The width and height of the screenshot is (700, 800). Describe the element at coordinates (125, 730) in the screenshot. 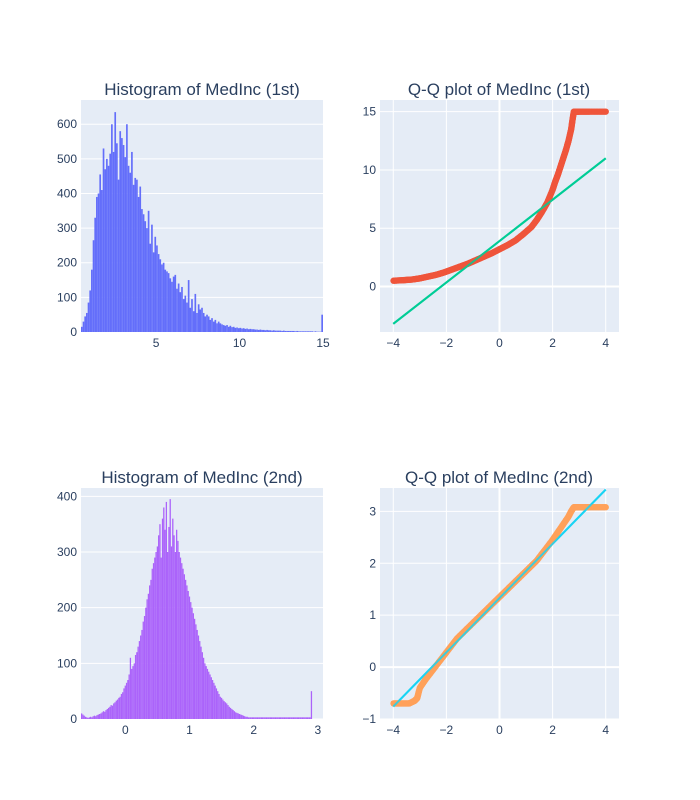

I see `x-tick-label: 0` at that location.